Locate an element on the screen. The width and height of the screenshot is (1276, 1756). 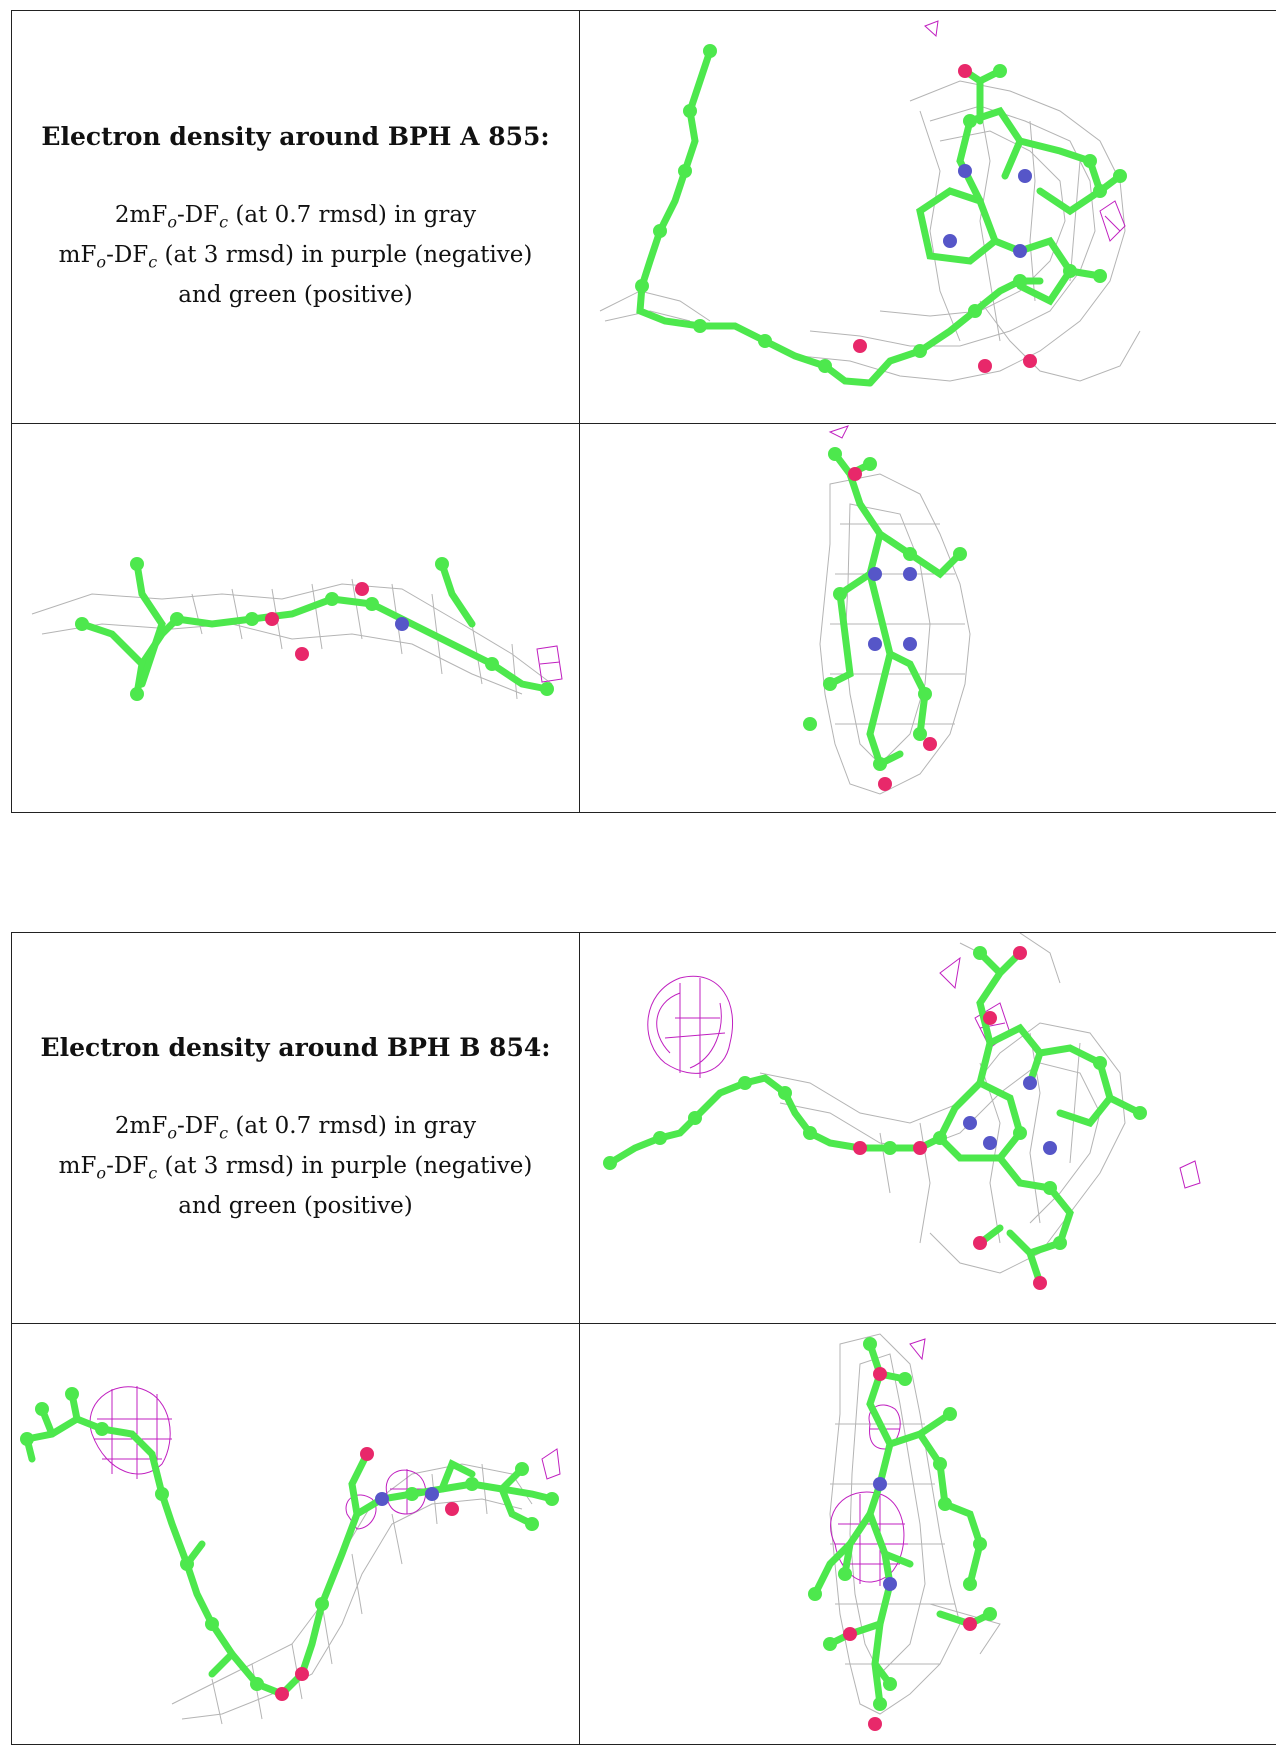
map-legend-colors-a: and green (positive) is located at coordinates (295, 294).